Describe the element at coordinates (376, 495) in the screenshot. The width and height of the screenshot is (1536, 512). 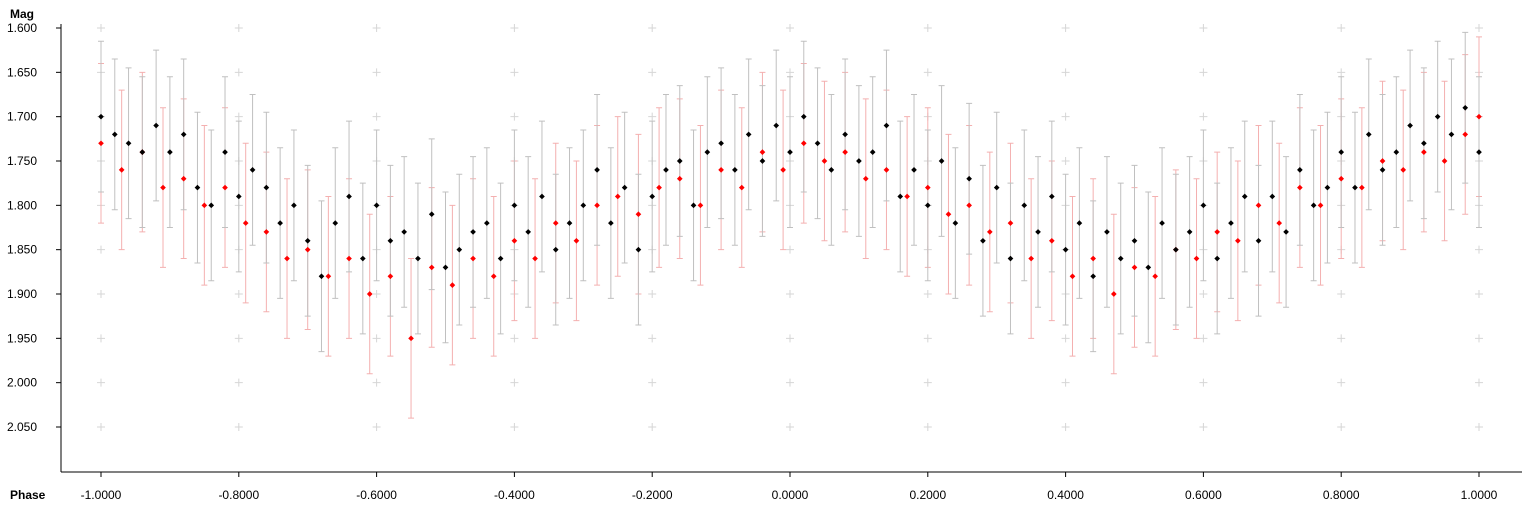
I see `x-tick-label: -0.6000` at that location.